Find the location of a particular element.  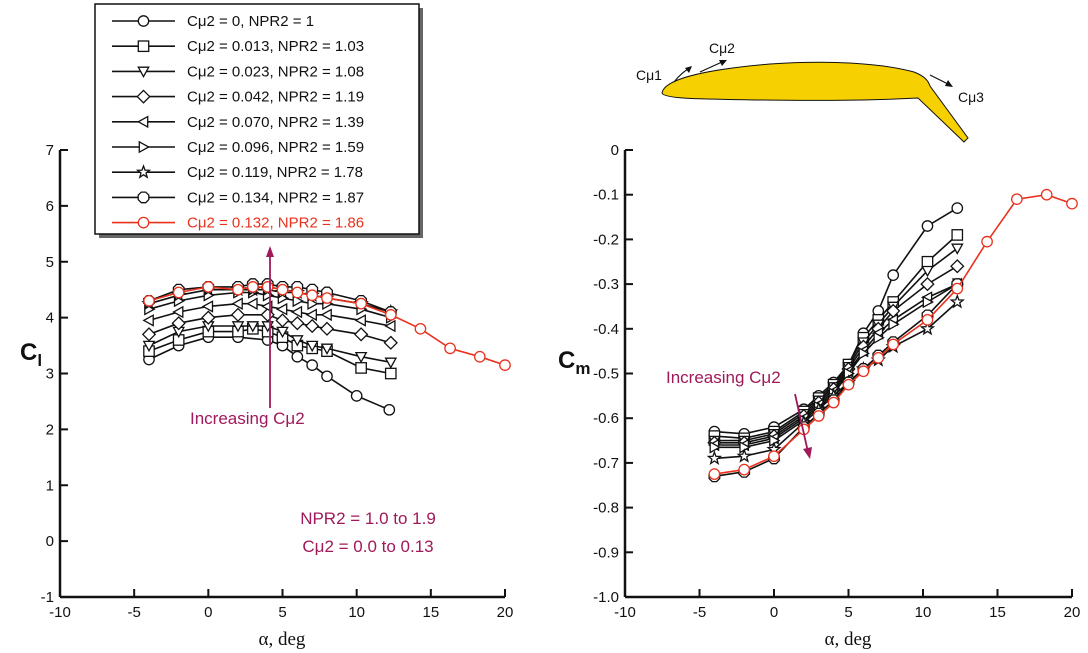

legend-label: Cμ2 = 0.070, NPR2 = 1.39 is located at coordinates (275, 122).